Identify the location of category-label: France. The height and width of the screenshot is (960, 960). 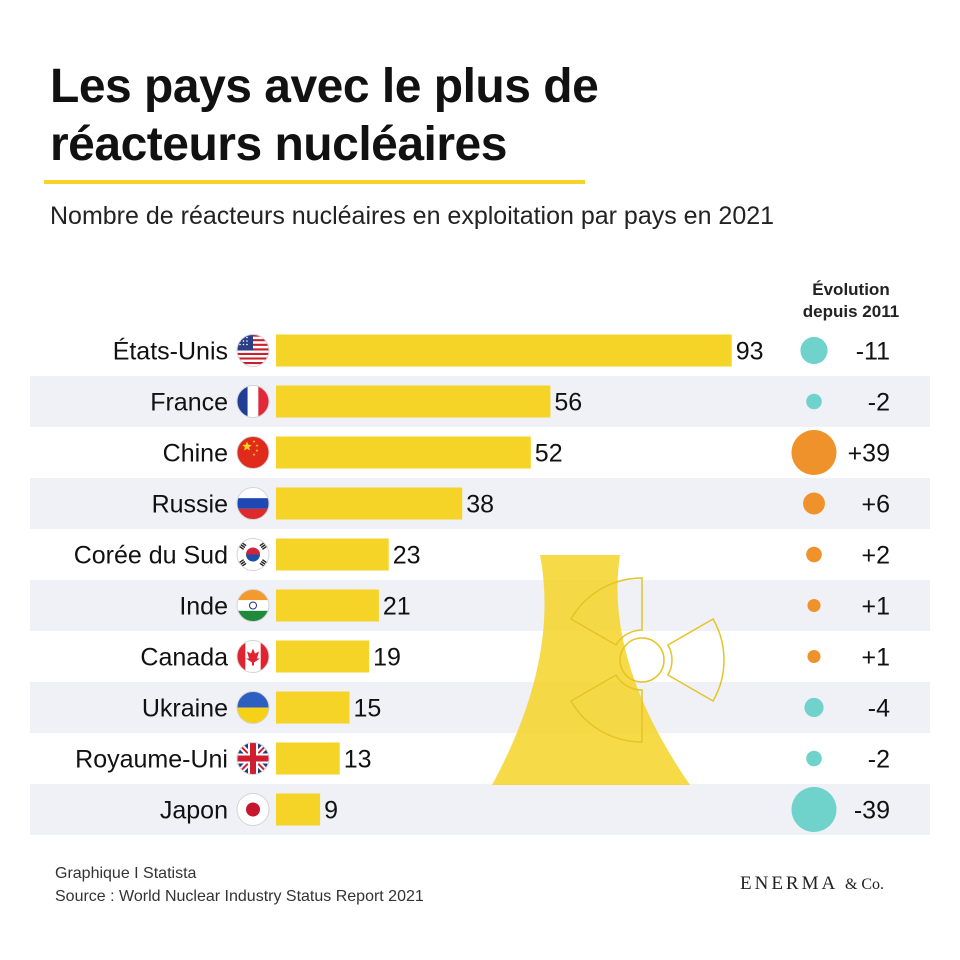
(189, 403).